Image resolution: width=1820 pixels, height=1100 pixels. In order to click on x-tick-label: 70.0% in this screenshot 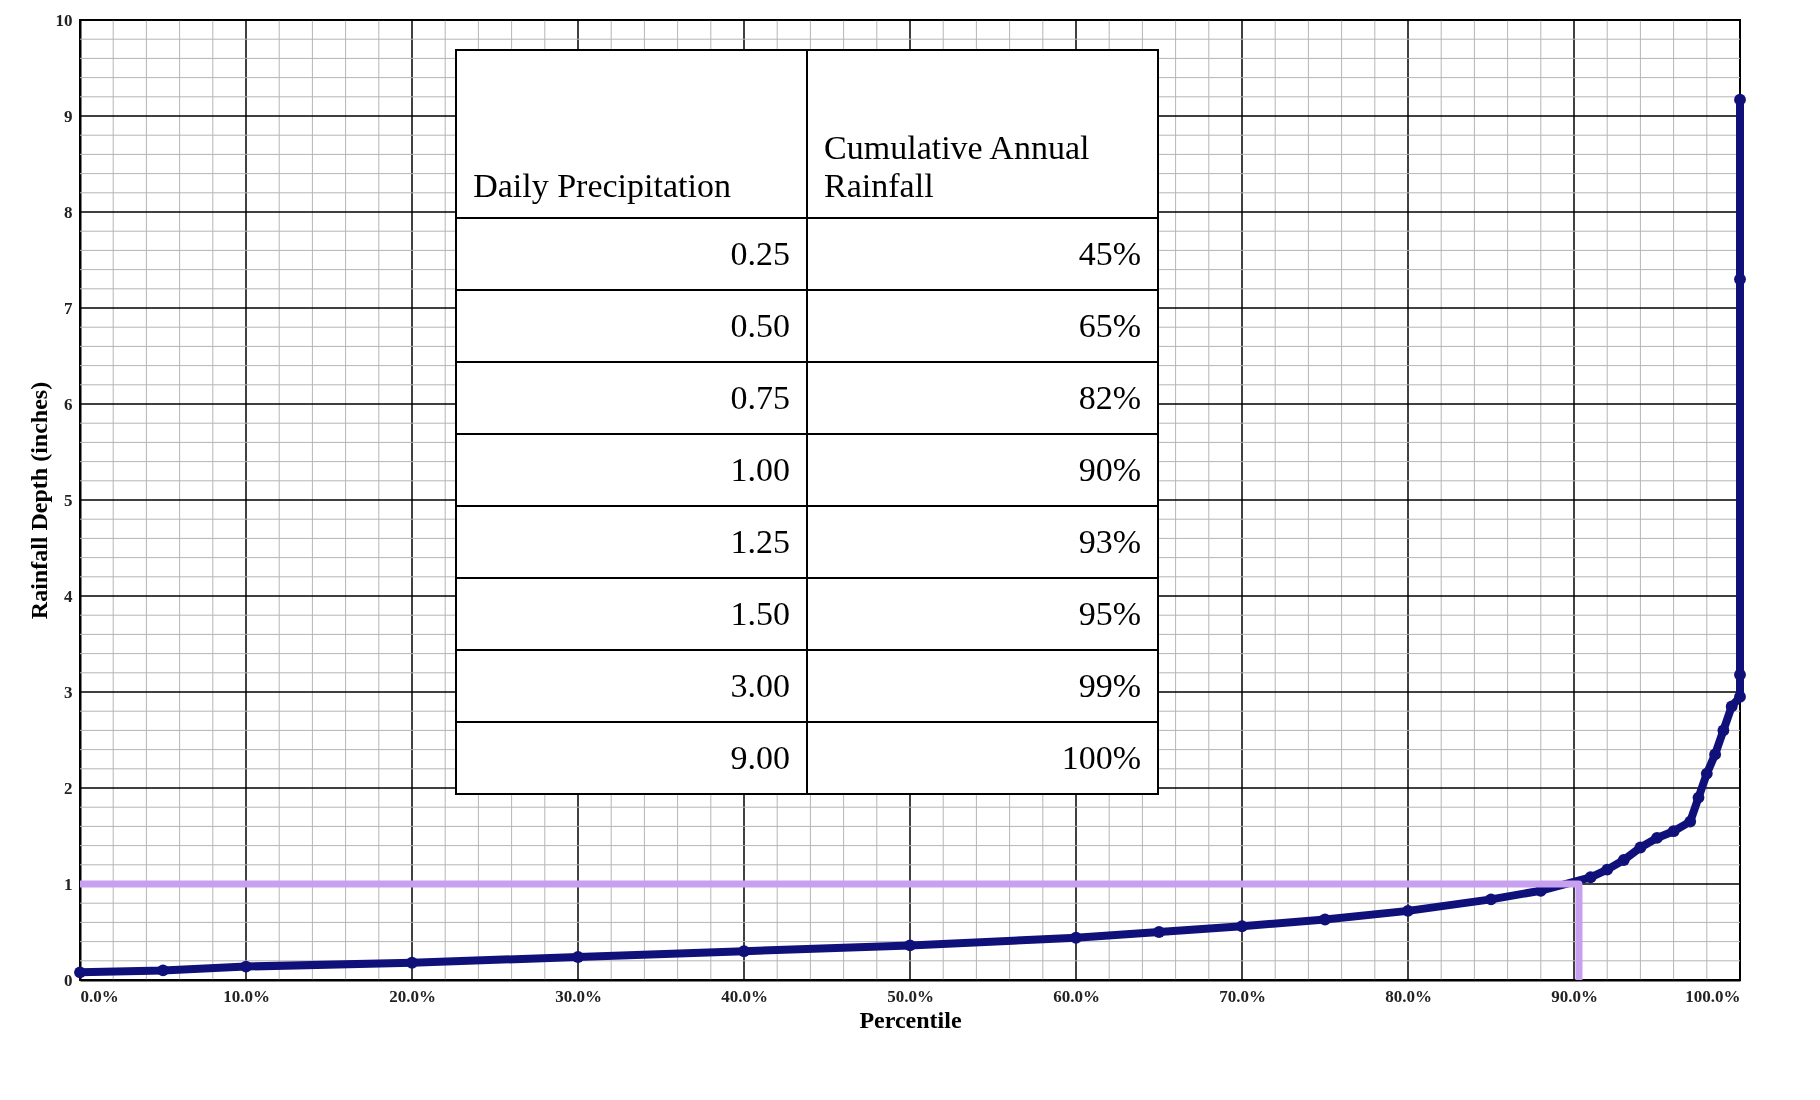, I will do `click(1242, 996)`.